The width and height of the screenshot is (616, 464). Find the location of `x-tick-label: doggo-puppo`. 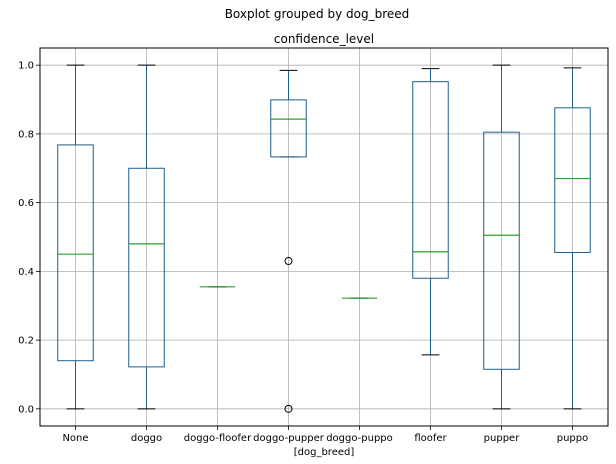

x-tick-label: doggo-puppo is located at coordinates (359, 438).